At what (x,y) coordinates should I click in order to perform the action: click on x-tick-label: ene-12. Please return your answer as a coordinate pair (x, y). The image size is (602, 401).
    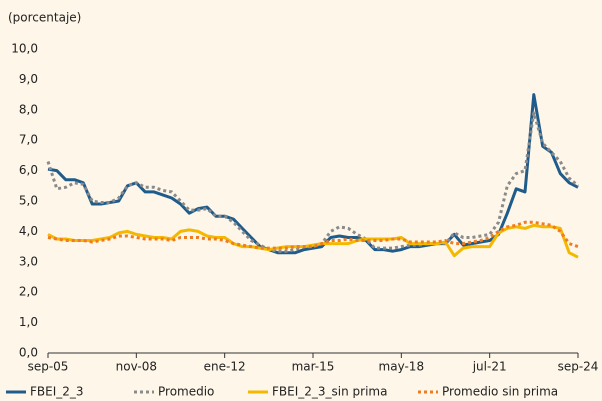
    Looking at the image, I should click on (225, 367).